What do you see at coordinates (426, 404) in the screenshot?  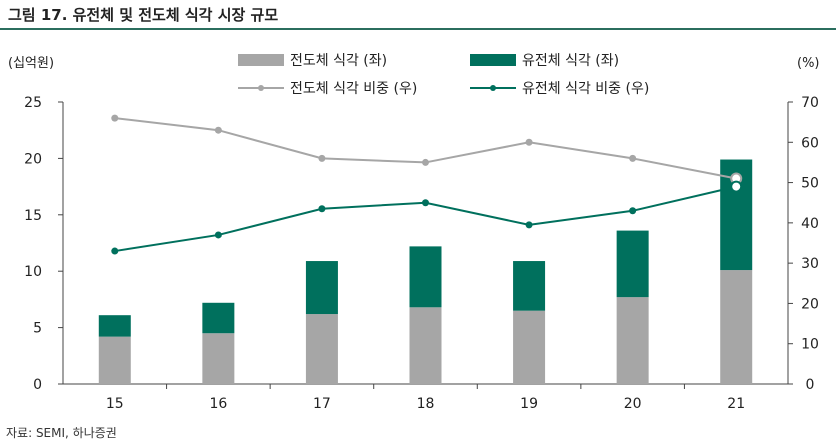 I see `x-tick-label: 18` at bounding box center [426, 404].